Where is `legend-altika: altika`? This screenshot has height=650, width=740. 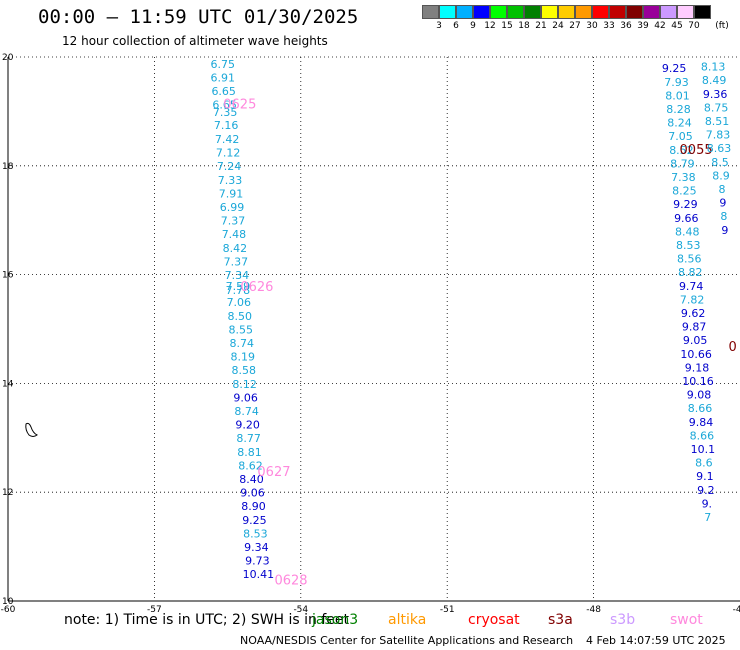
legend-altika: altika is located at coordinates (407, 620).